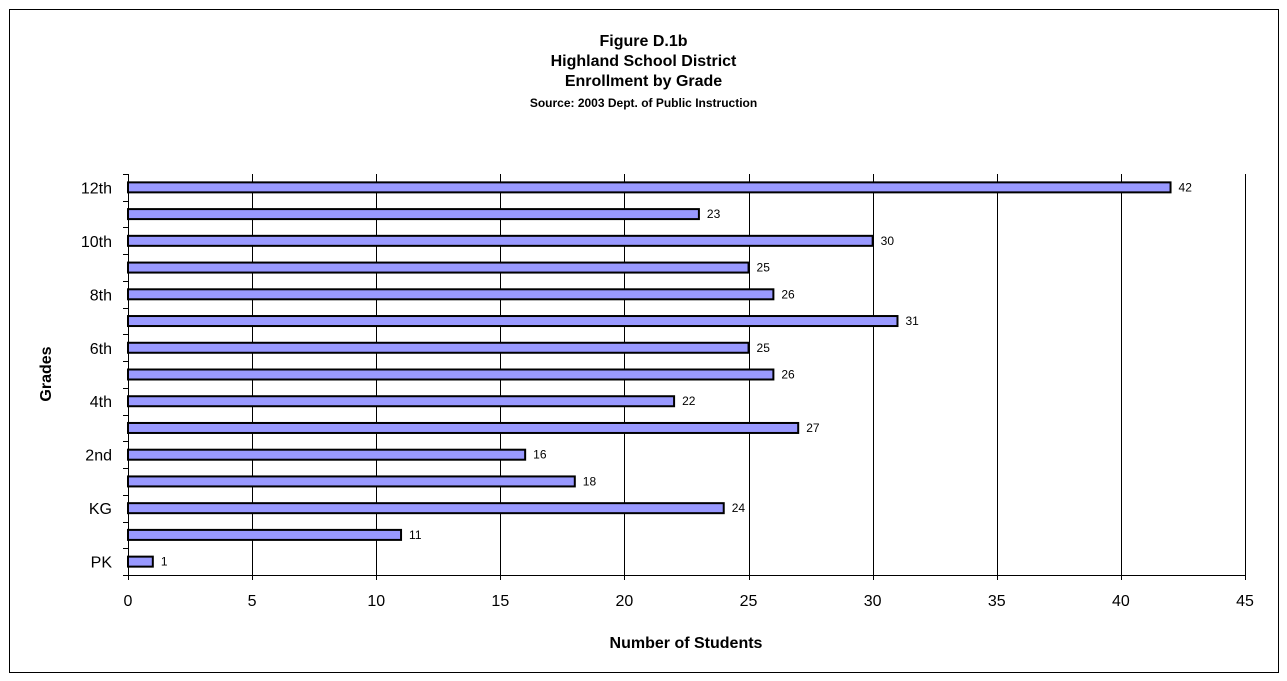 The image size is (1287, 681). Describe the element at coordinates (96, 188) in the screenshot. I see `y-tick-label: 12th` at that location.